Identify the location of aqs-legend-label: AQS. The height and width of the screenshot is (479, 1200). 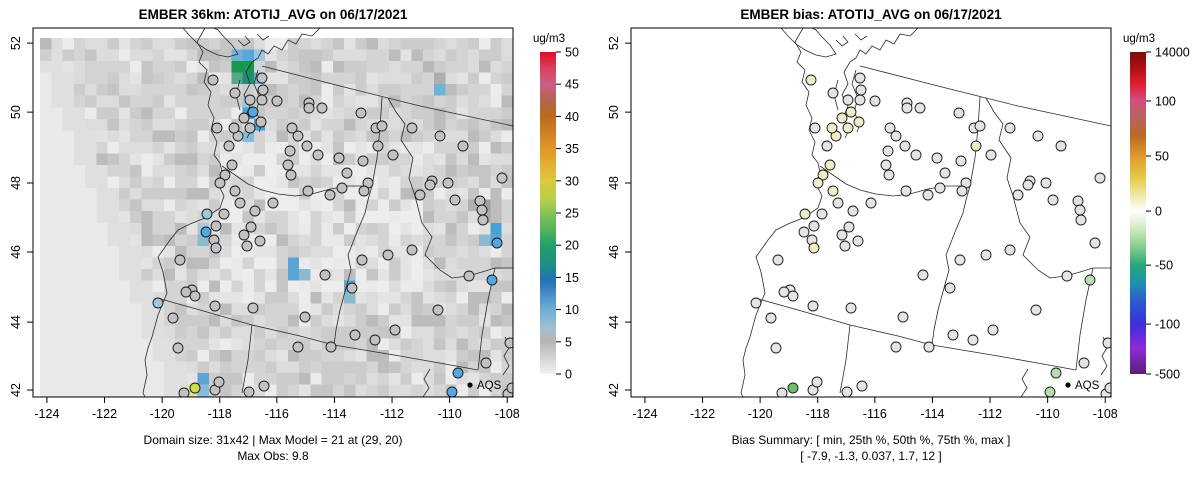
(1087, 386).